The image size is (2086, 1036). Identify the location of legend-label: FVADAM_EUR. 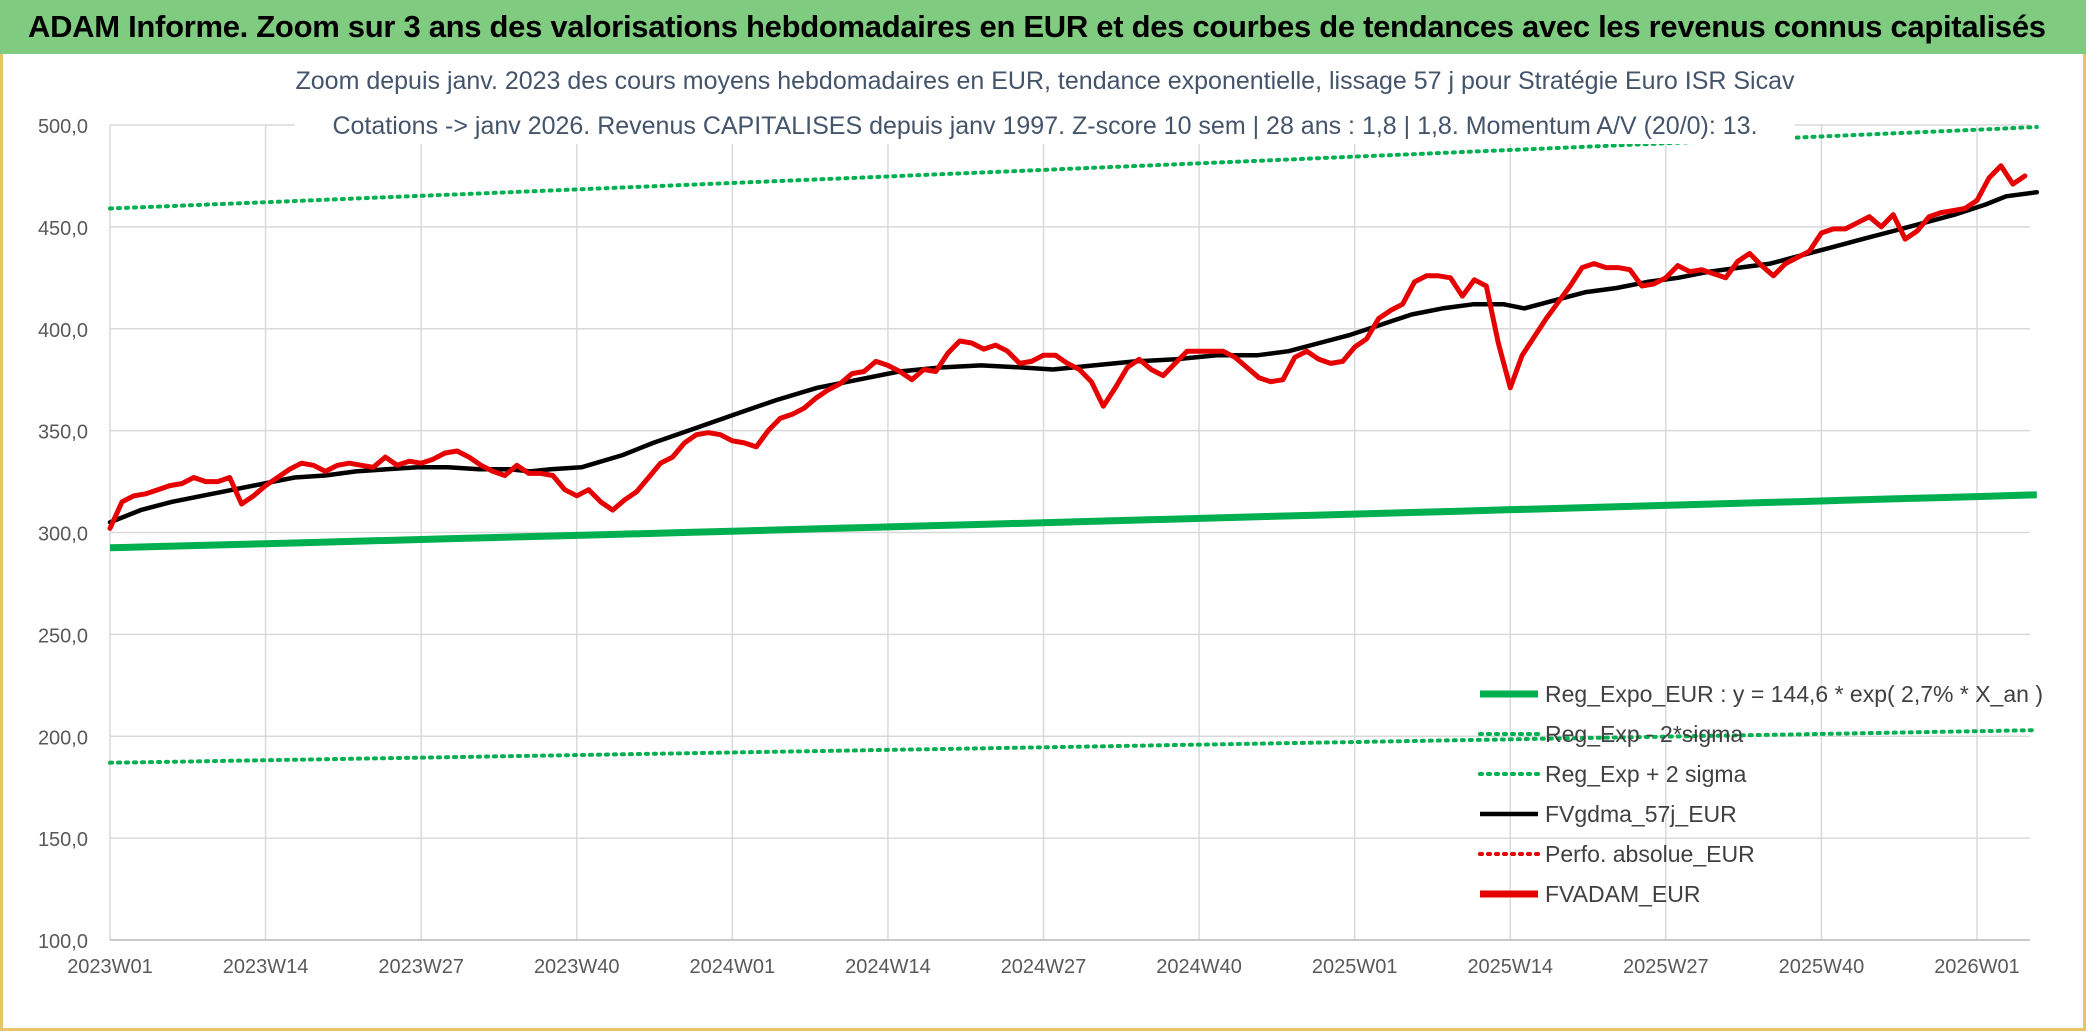
(1623, 894).